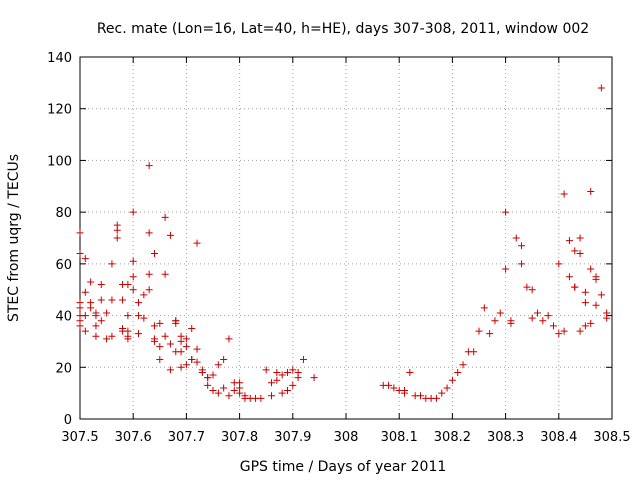 Image resolution: width=640 pixels, height=485 pixels. I want to click on x-tick-label: 308.5, so click(611, 437).